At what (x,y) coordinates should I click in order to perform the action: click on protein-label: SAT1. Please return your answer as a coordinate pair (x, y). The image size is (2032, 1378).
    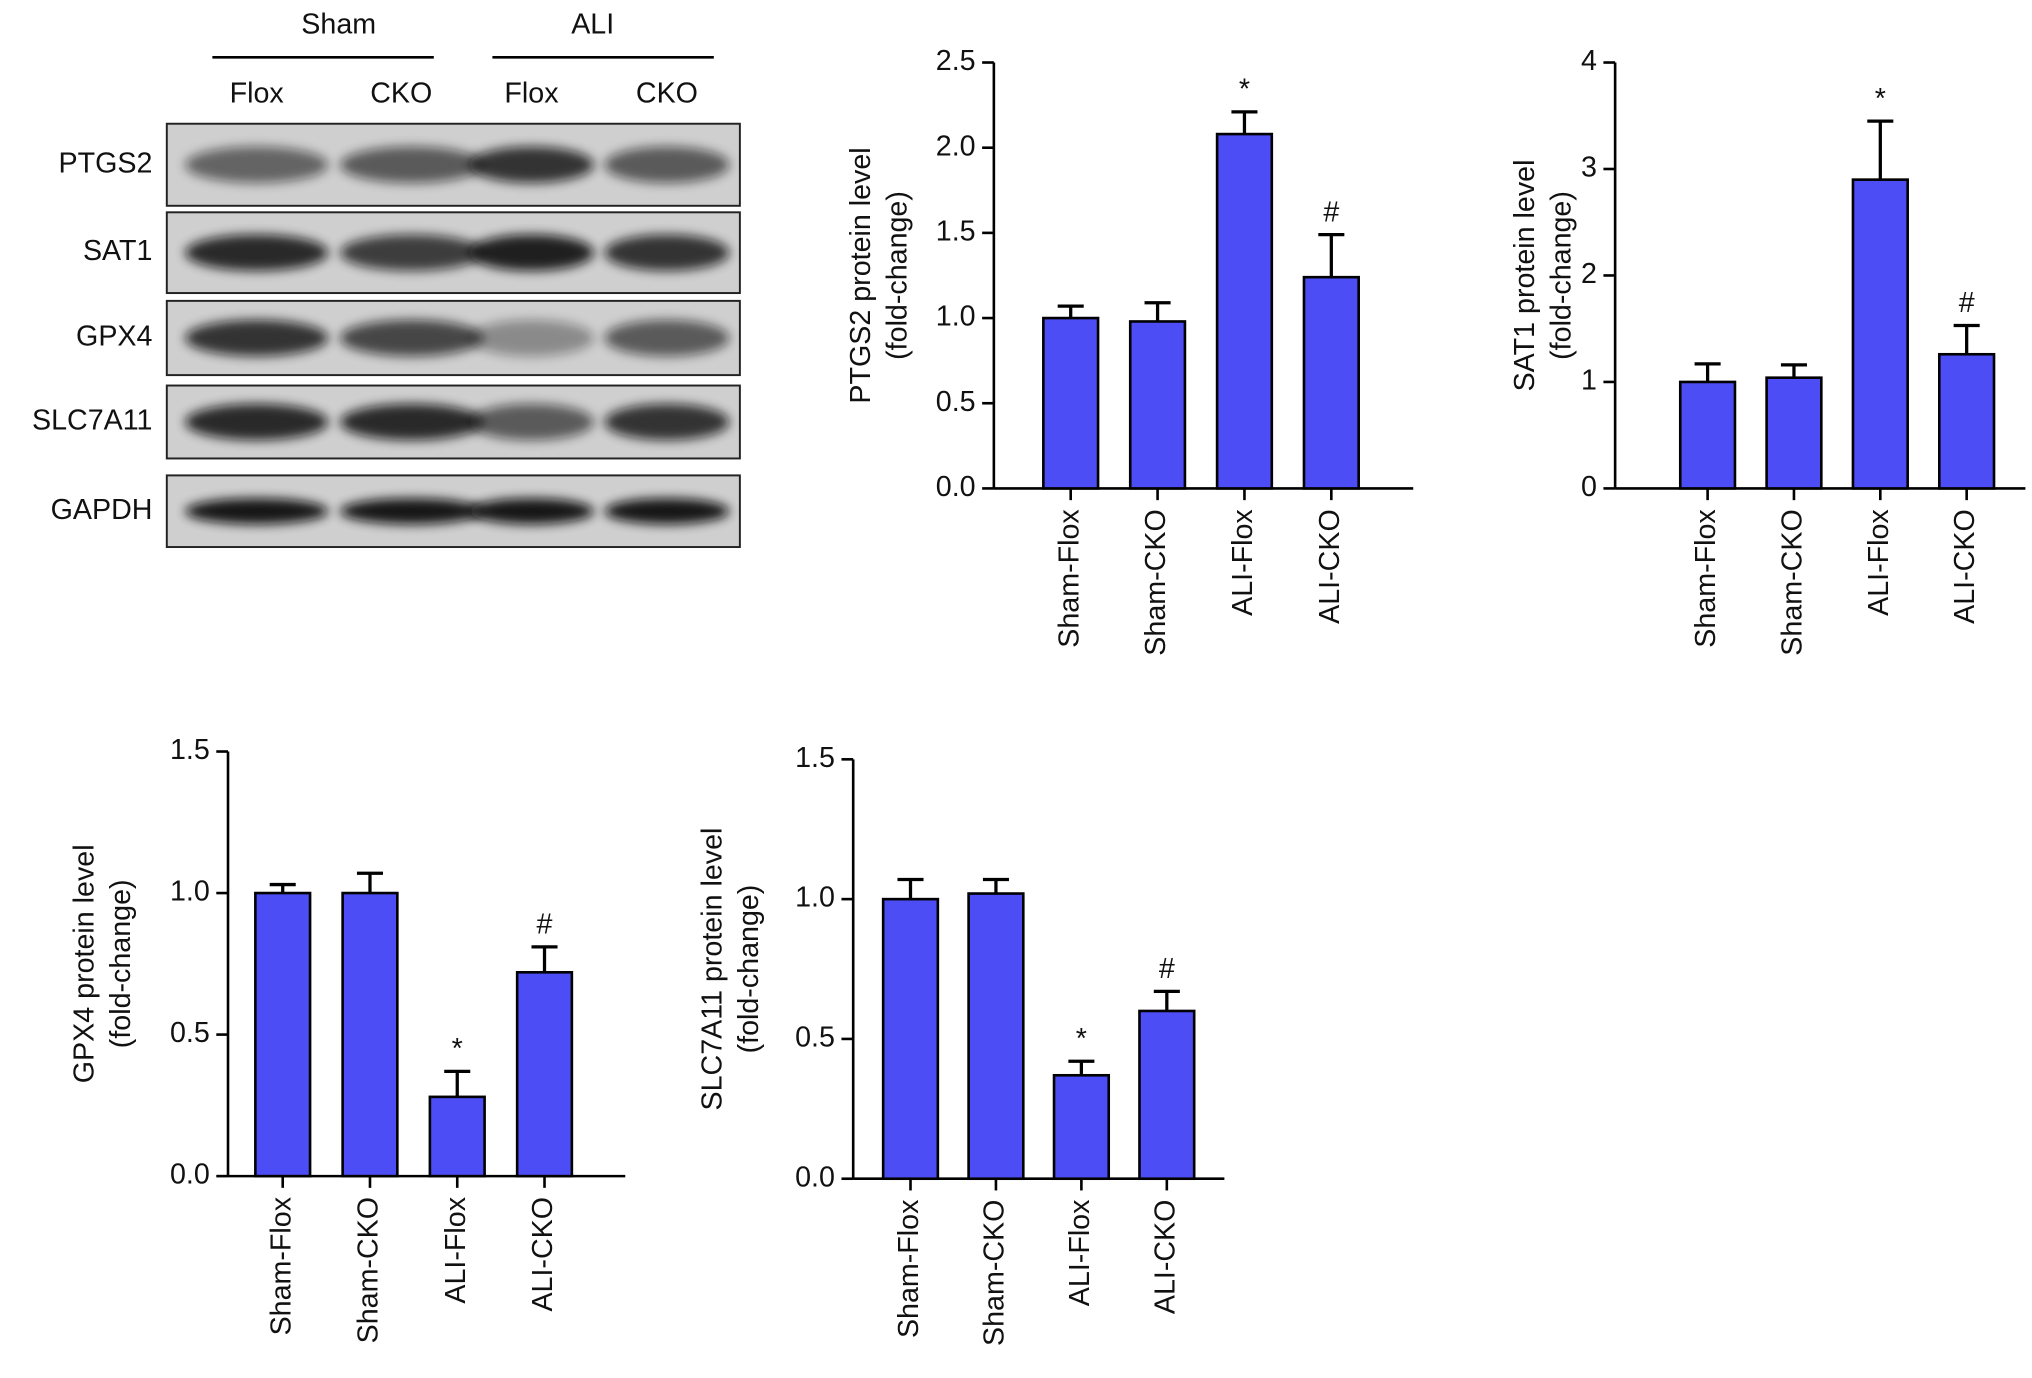
    Looking at the image, I should click on (118, 251).